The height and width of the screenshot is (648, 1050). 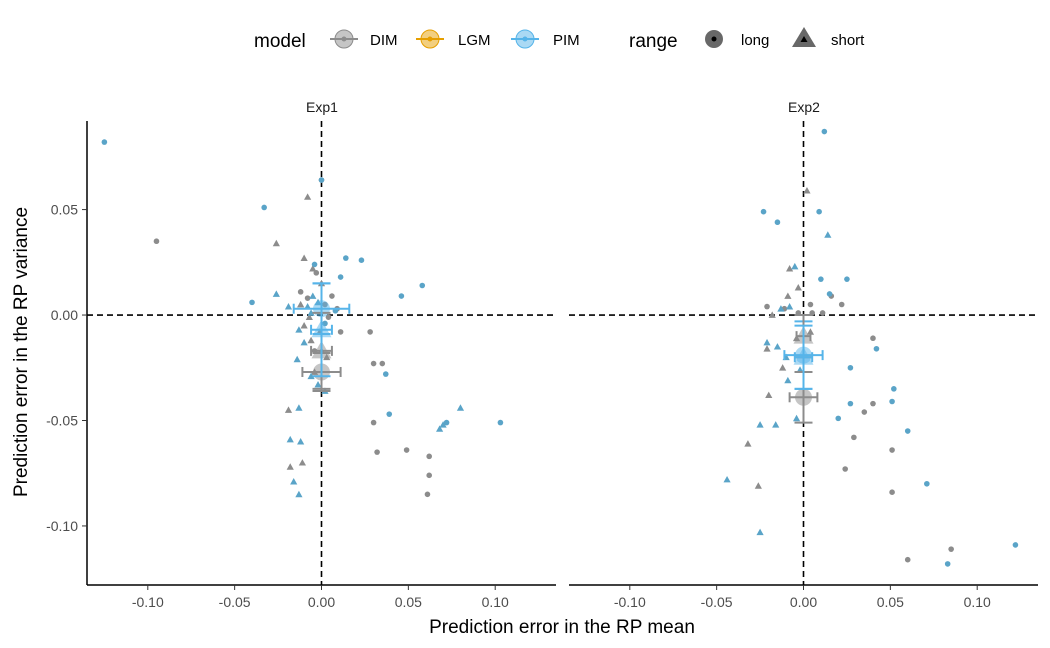 What do you see at coordinates (804, 107) in the screenshot?
I see `facet-label-exp2: Exp2` at bounding box center [804, 107].